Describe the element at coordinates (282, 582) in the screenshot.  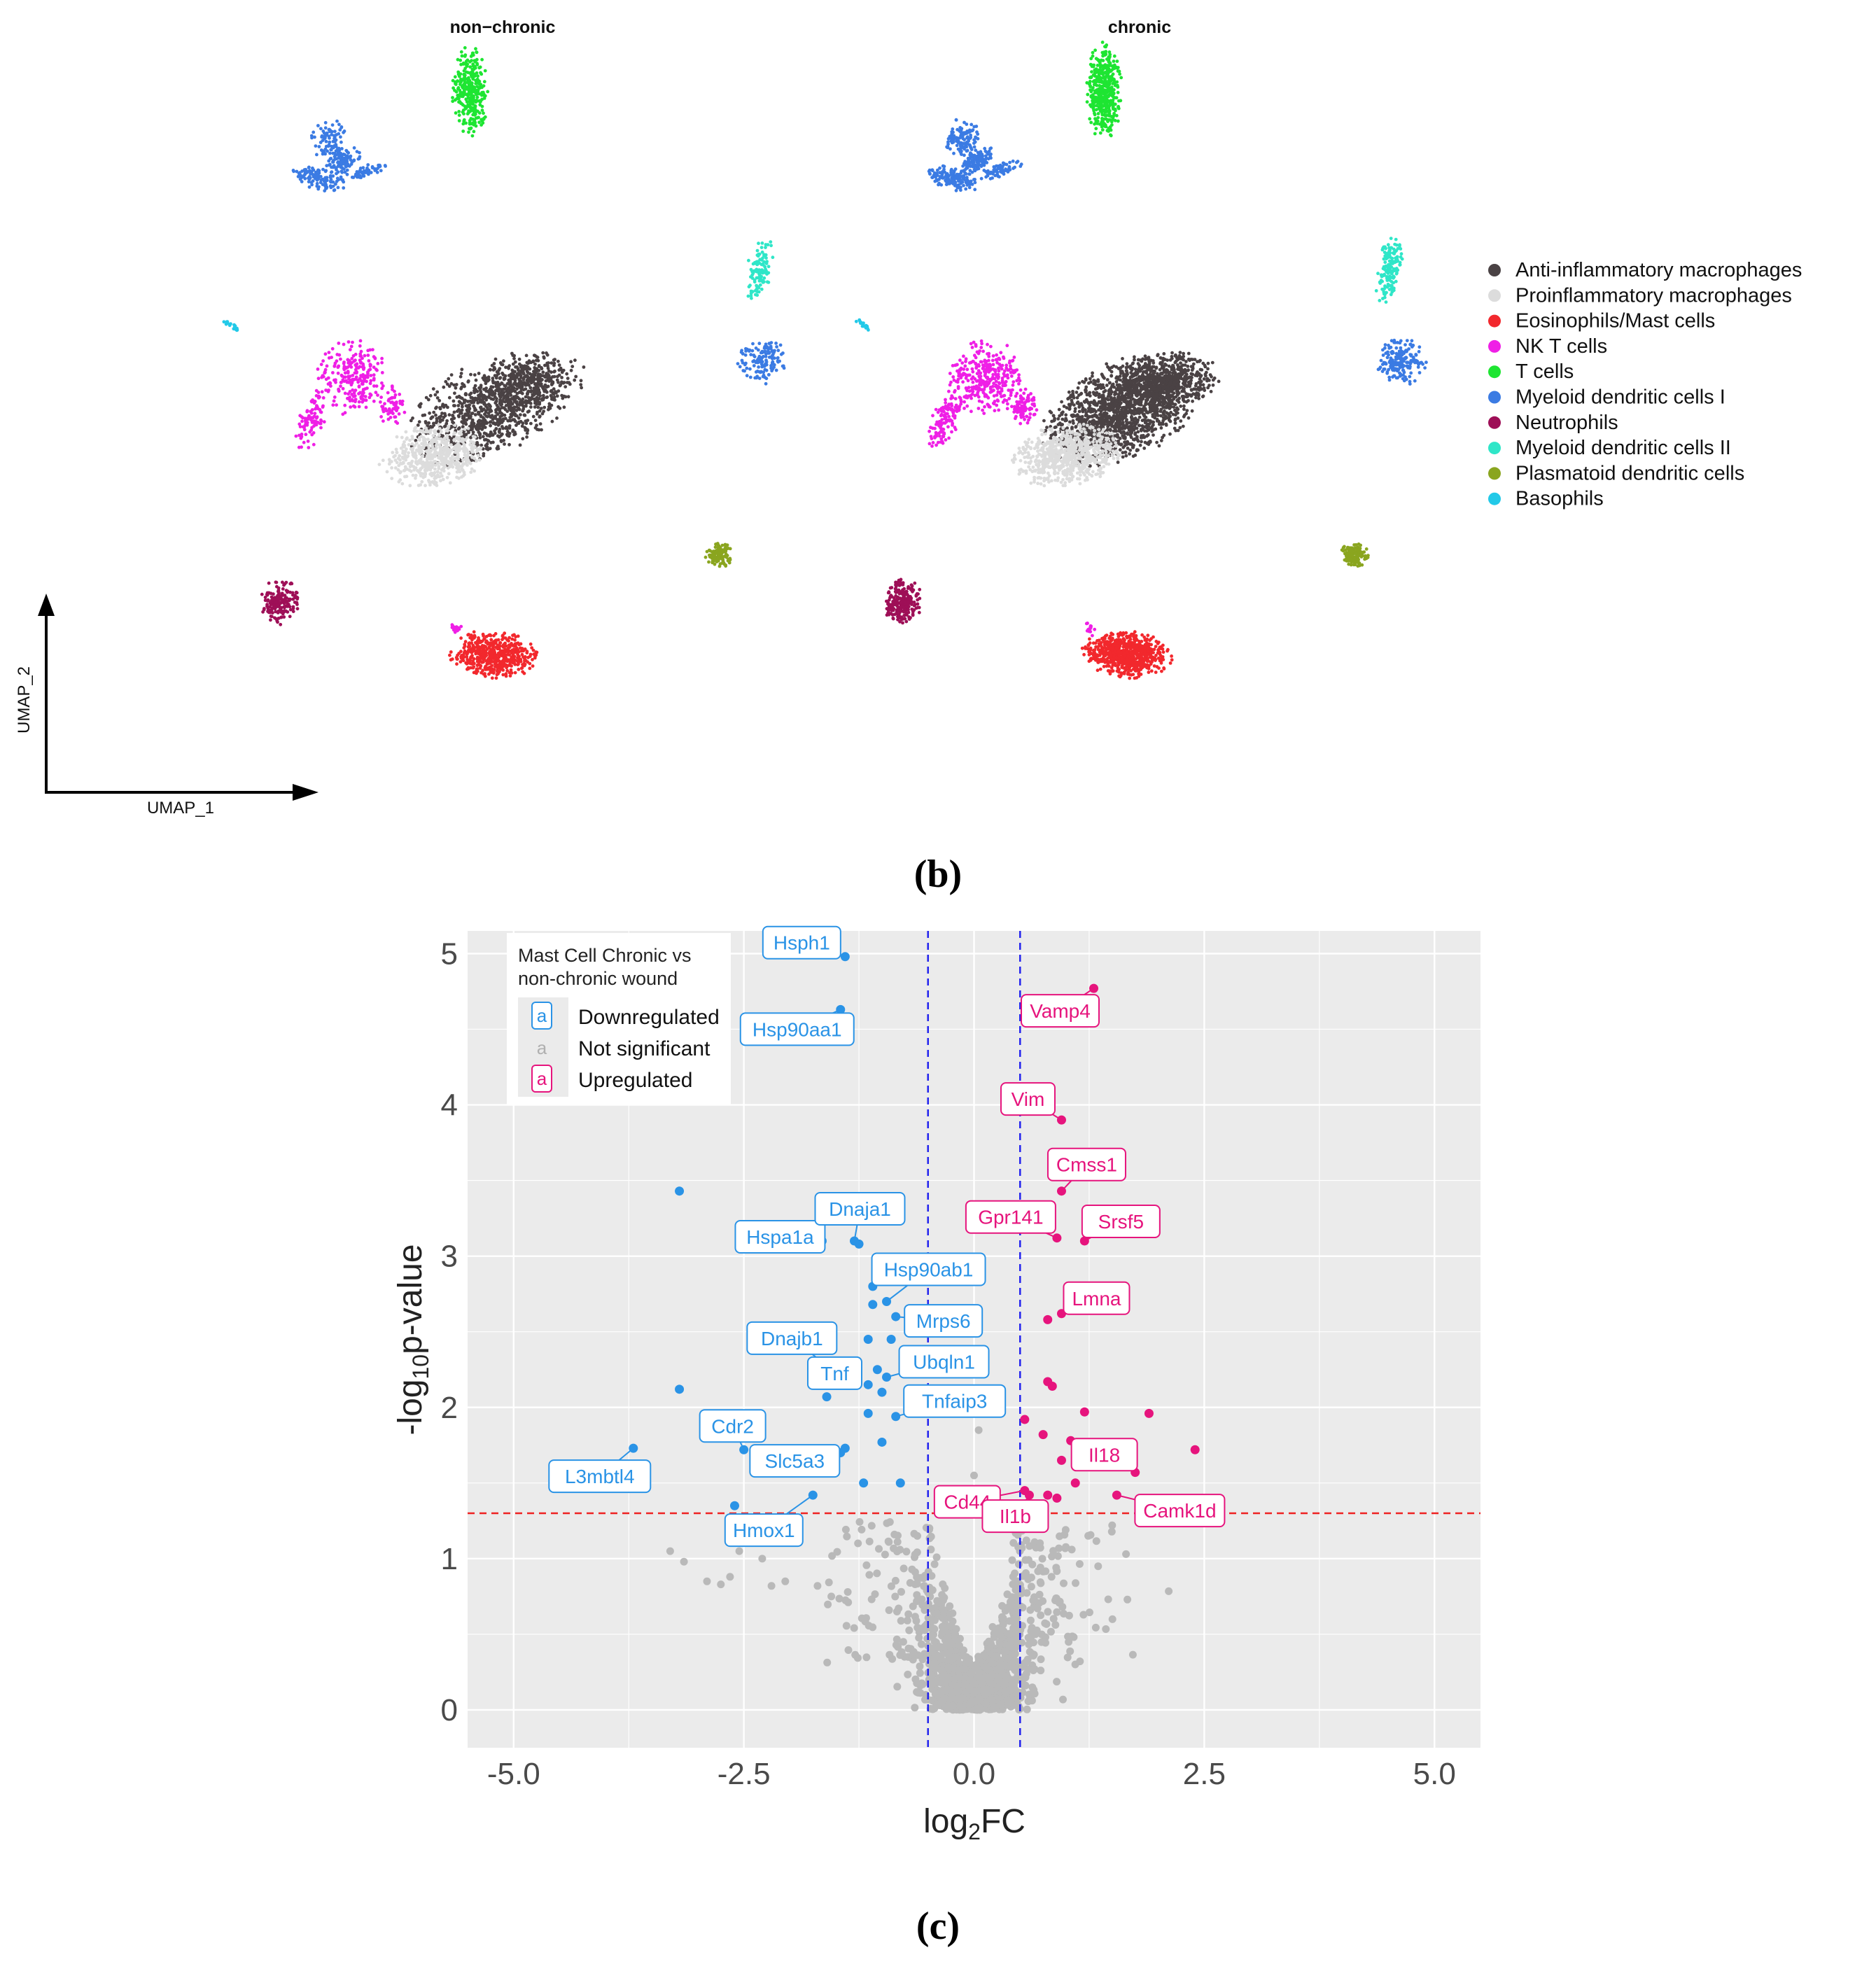
I see `umap-cell-neutrophils` at that location.